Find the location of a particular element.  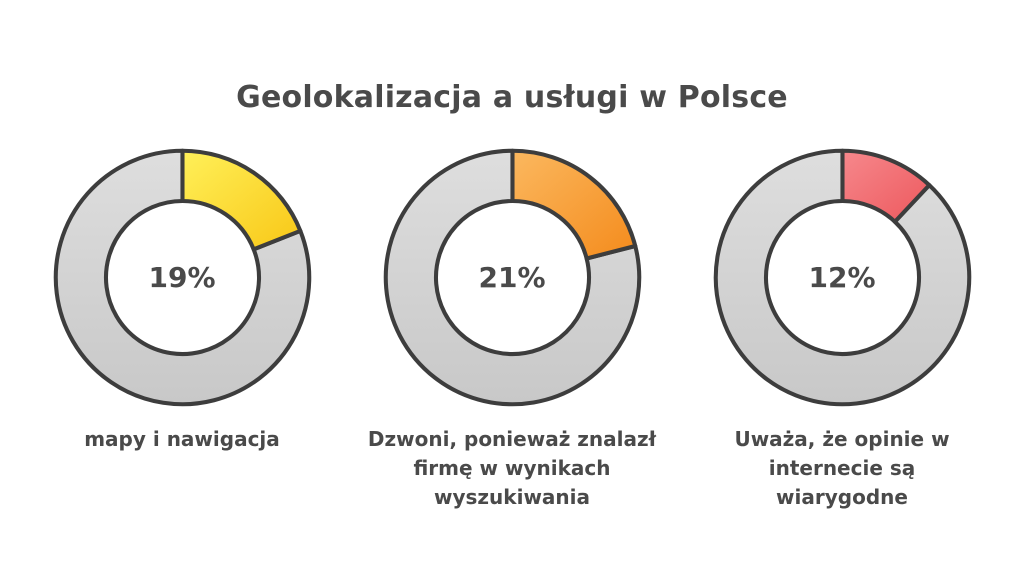

donut-chart-1: 19% is located at coordinates (182, 277).